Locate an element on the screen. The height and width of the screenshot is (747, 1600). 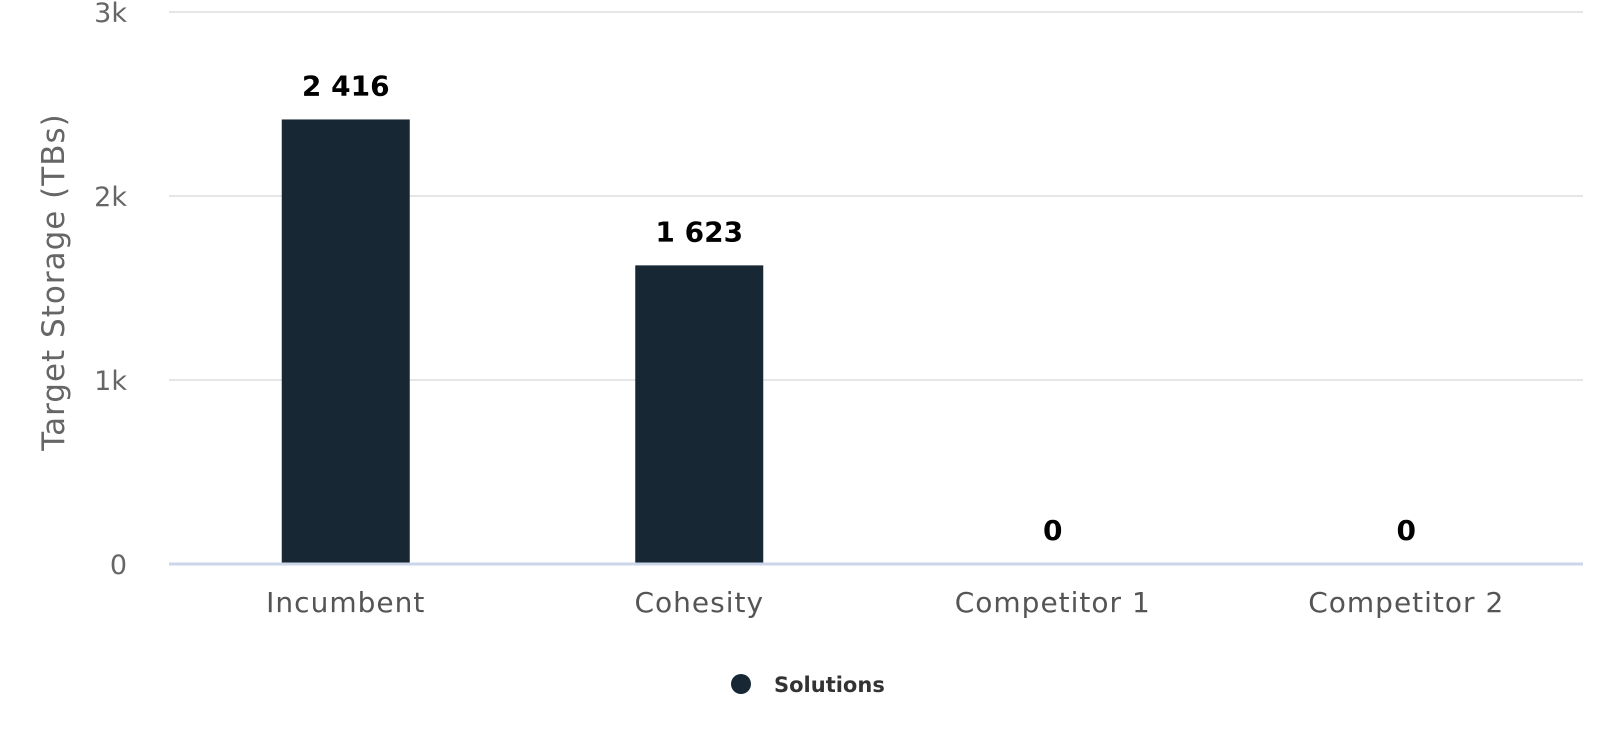
legend-marker-icon is located at coordinates (741, 684).